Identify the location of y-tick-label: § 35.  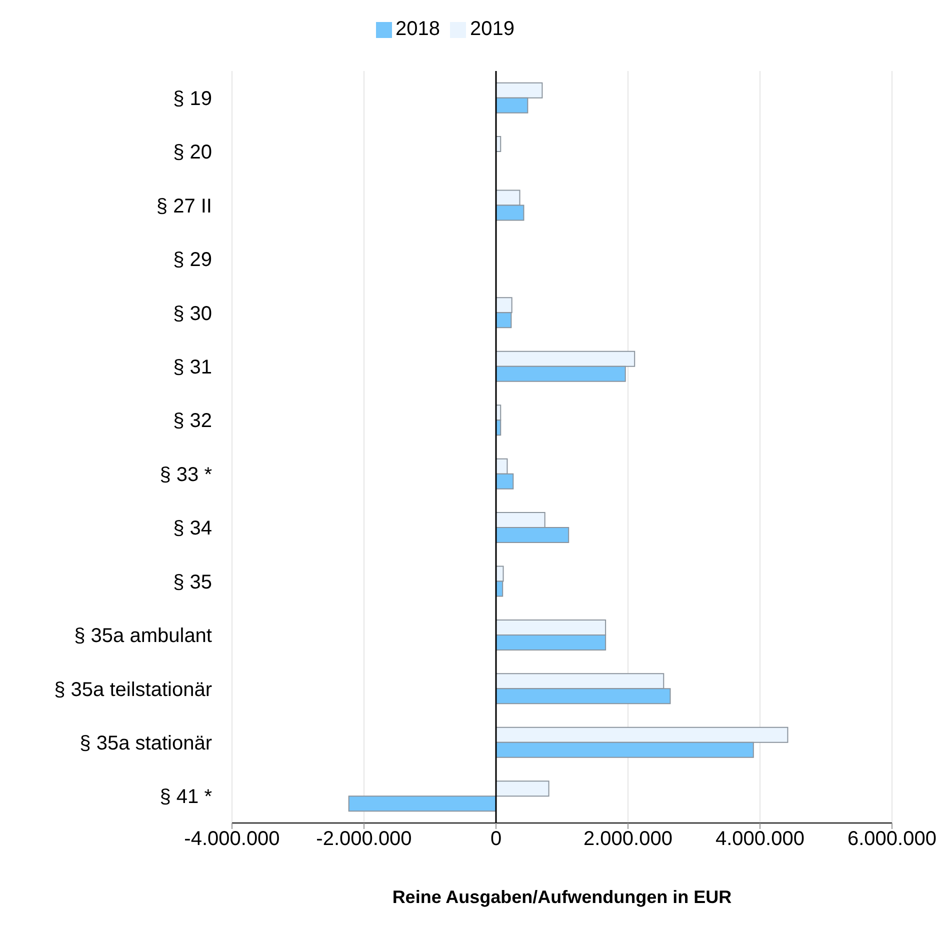
(192, 582).